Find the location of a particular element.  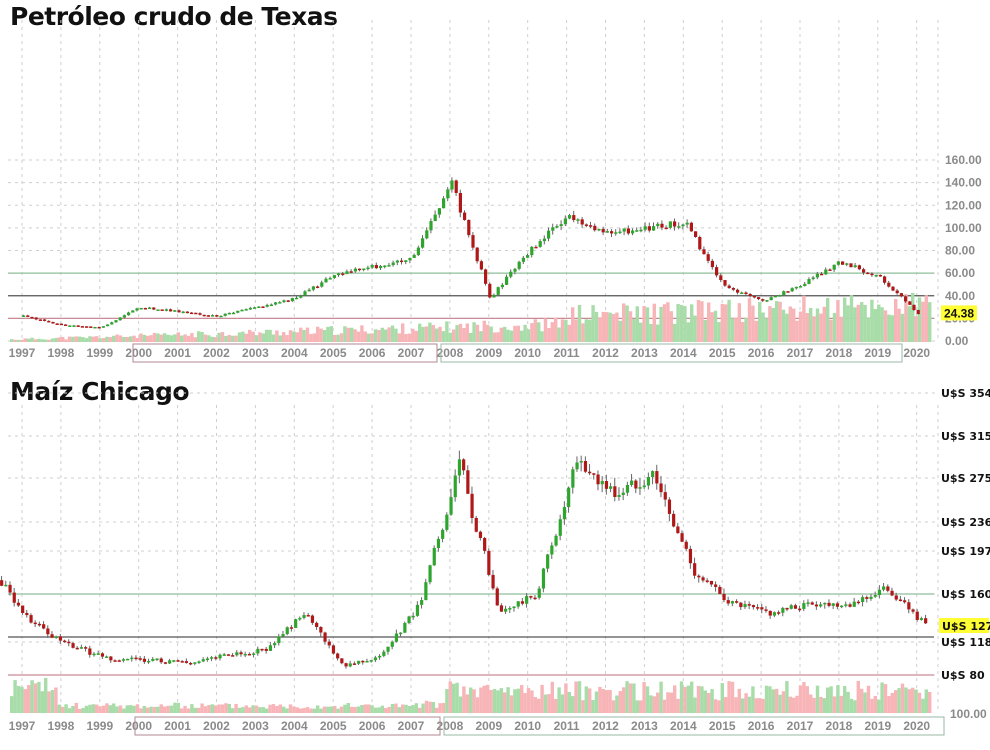

x-axis-label: 1997 is located at coordinates (22, 726).